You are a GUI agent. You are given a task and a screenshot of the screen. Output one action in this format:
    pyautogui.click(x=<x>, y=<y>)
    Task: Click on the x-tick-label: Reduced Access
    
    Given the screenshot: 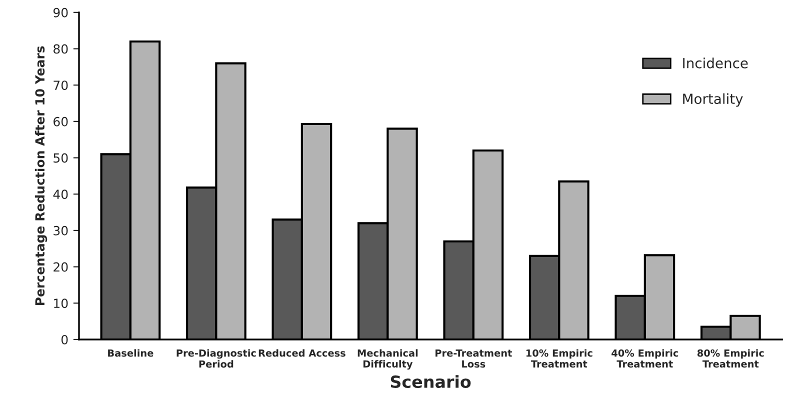 What is the action you would take?
    pyautogui.click(x=302, y=353)
    